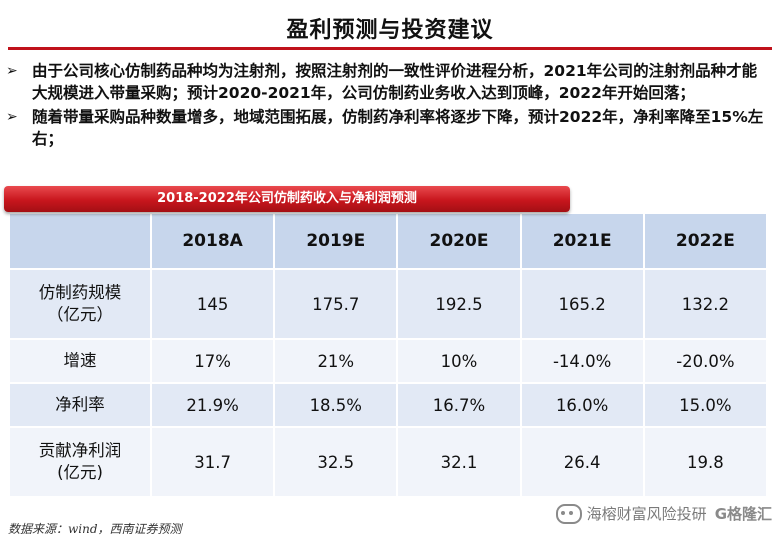  What do you see at coordinates (212, 405) in the screenshot?
I see `table-cell: 21.9%` at bounding box center [212, 405].